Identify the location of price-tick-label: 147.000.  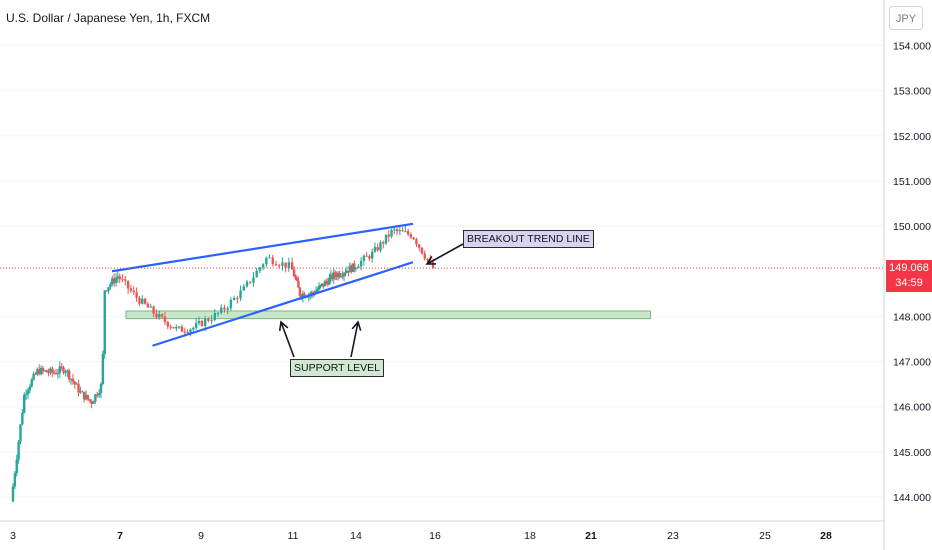
(912, 363).